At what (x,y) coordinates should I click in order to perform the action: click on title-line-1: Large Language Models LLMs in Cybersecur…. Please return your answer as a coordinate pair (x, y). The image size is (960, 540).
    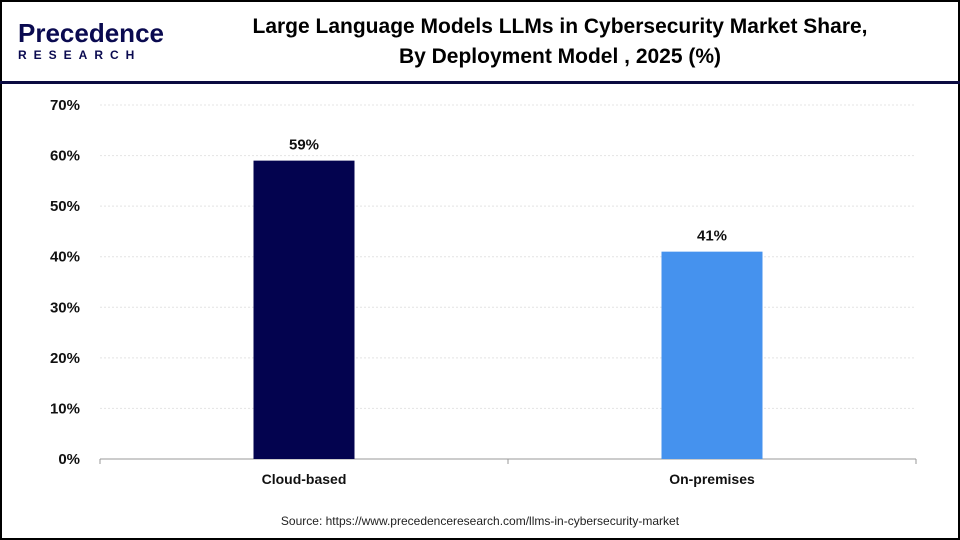
    Looking at the image, I should click on (560, 26).